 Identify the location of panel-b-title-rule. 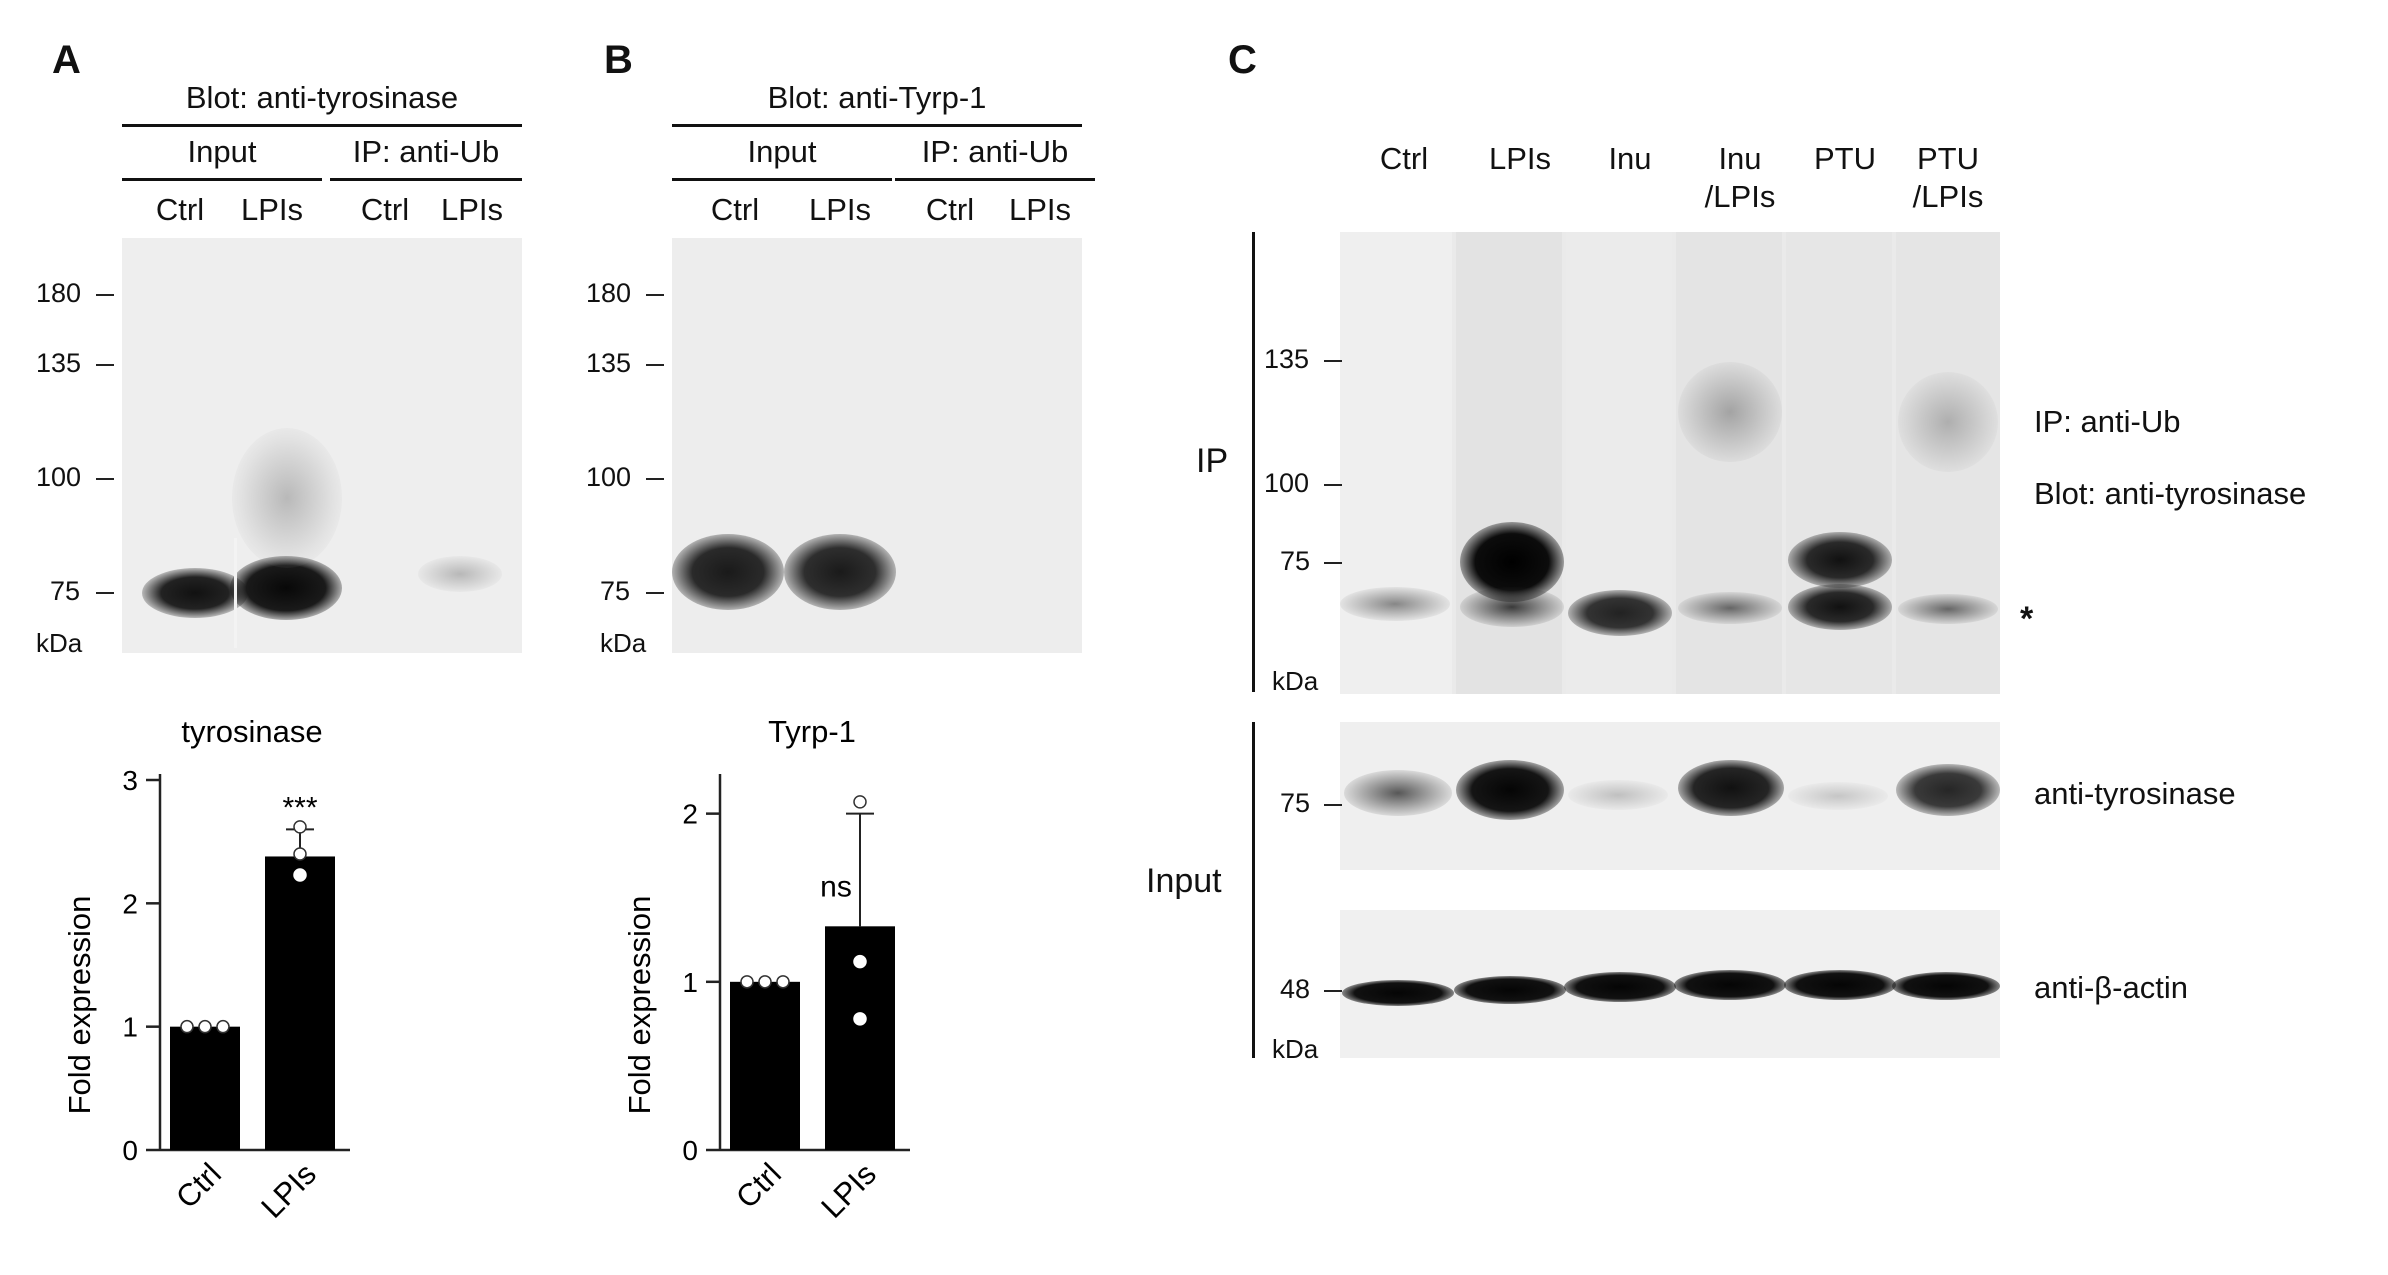
(877, 125).